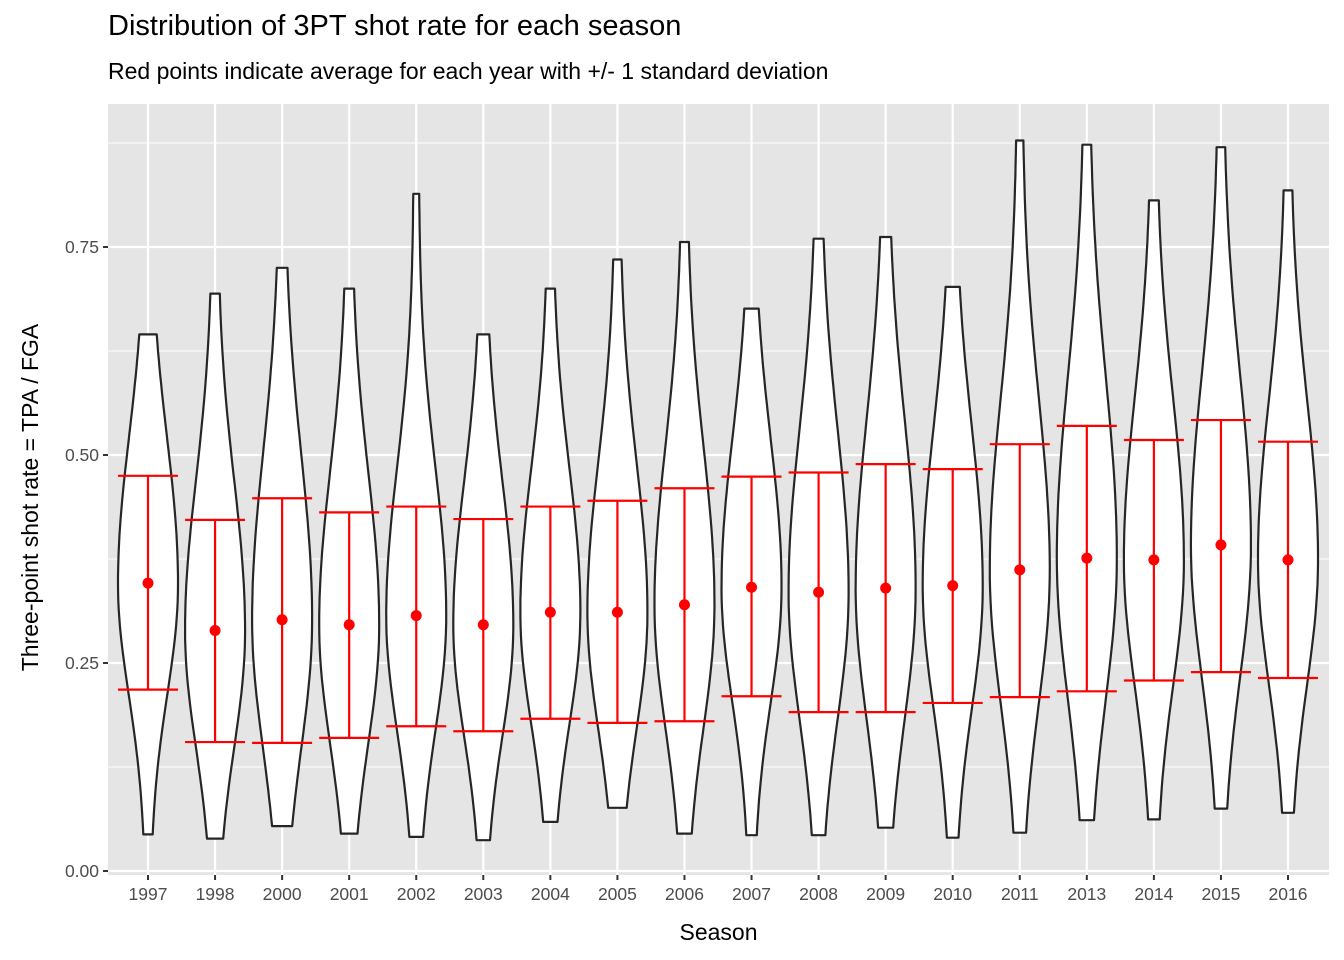 The image size is (1344, 960). I want to click on x-tick-label: 2011, so click(1020, 894).